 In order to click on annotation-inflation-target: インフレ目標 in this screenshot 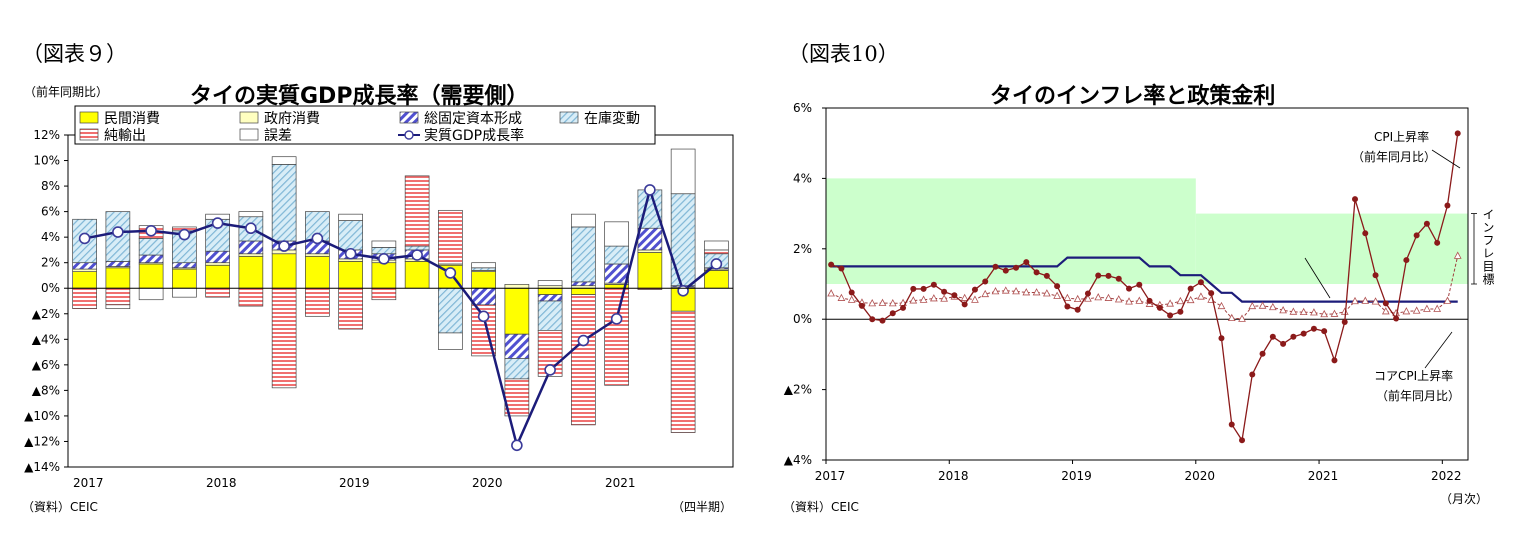, I will do `click(1488, 247)`.